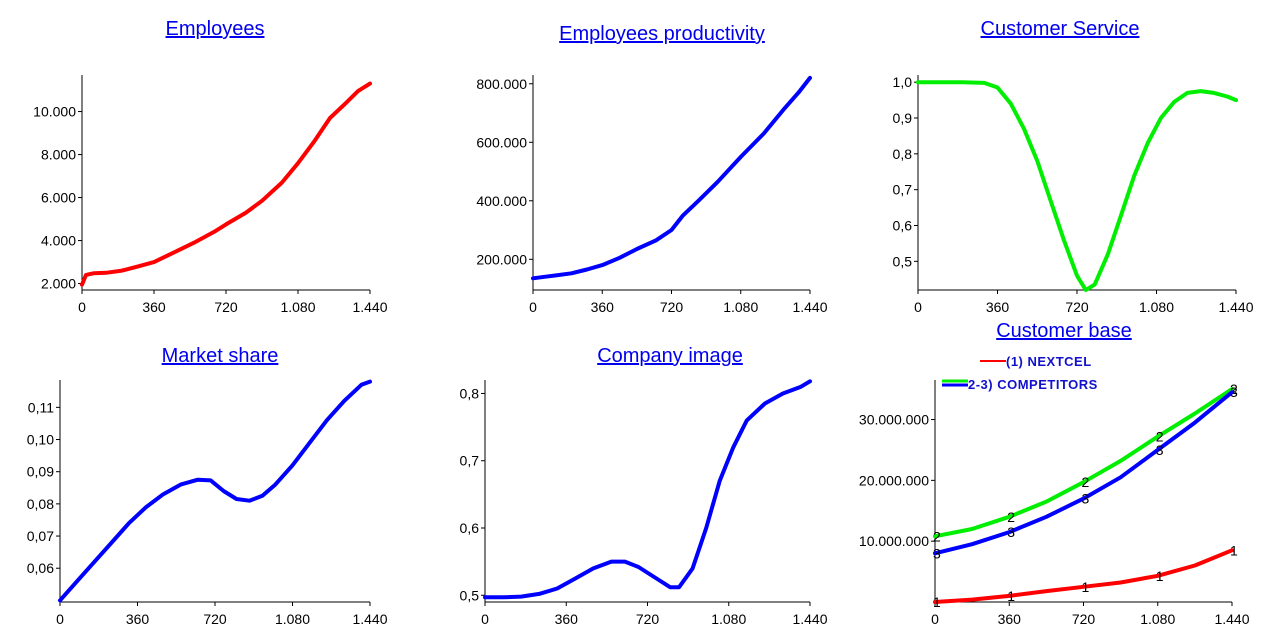 Image resolution: width=1268 pixels, height=639 pixels. I want to click on y-tick-label: 200.000, so click(501, 259).